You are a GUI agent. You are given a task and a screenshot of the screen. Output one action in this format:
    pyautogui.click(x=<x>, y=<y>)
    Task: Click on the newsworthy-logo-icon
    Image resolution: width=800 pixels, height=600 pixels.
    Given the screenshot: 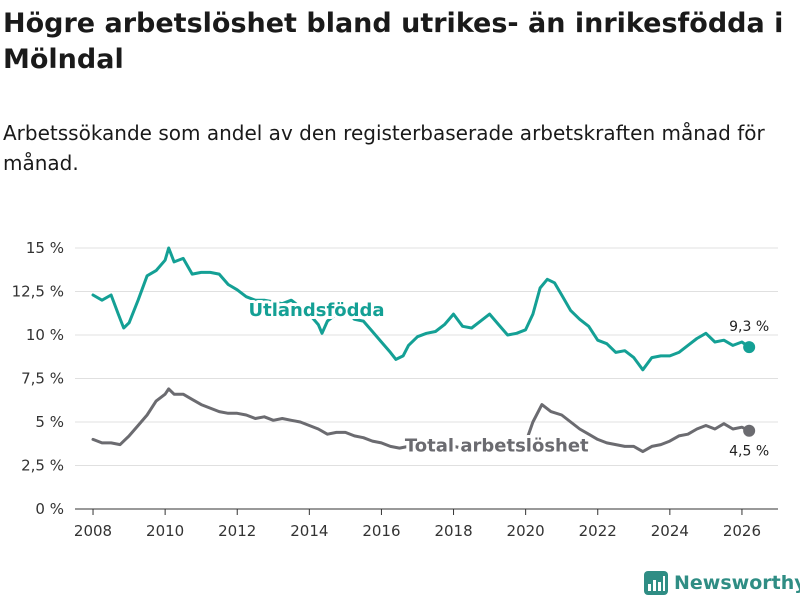 What is the action you would take?
    pyautogui.click(x=656, y=583)
    